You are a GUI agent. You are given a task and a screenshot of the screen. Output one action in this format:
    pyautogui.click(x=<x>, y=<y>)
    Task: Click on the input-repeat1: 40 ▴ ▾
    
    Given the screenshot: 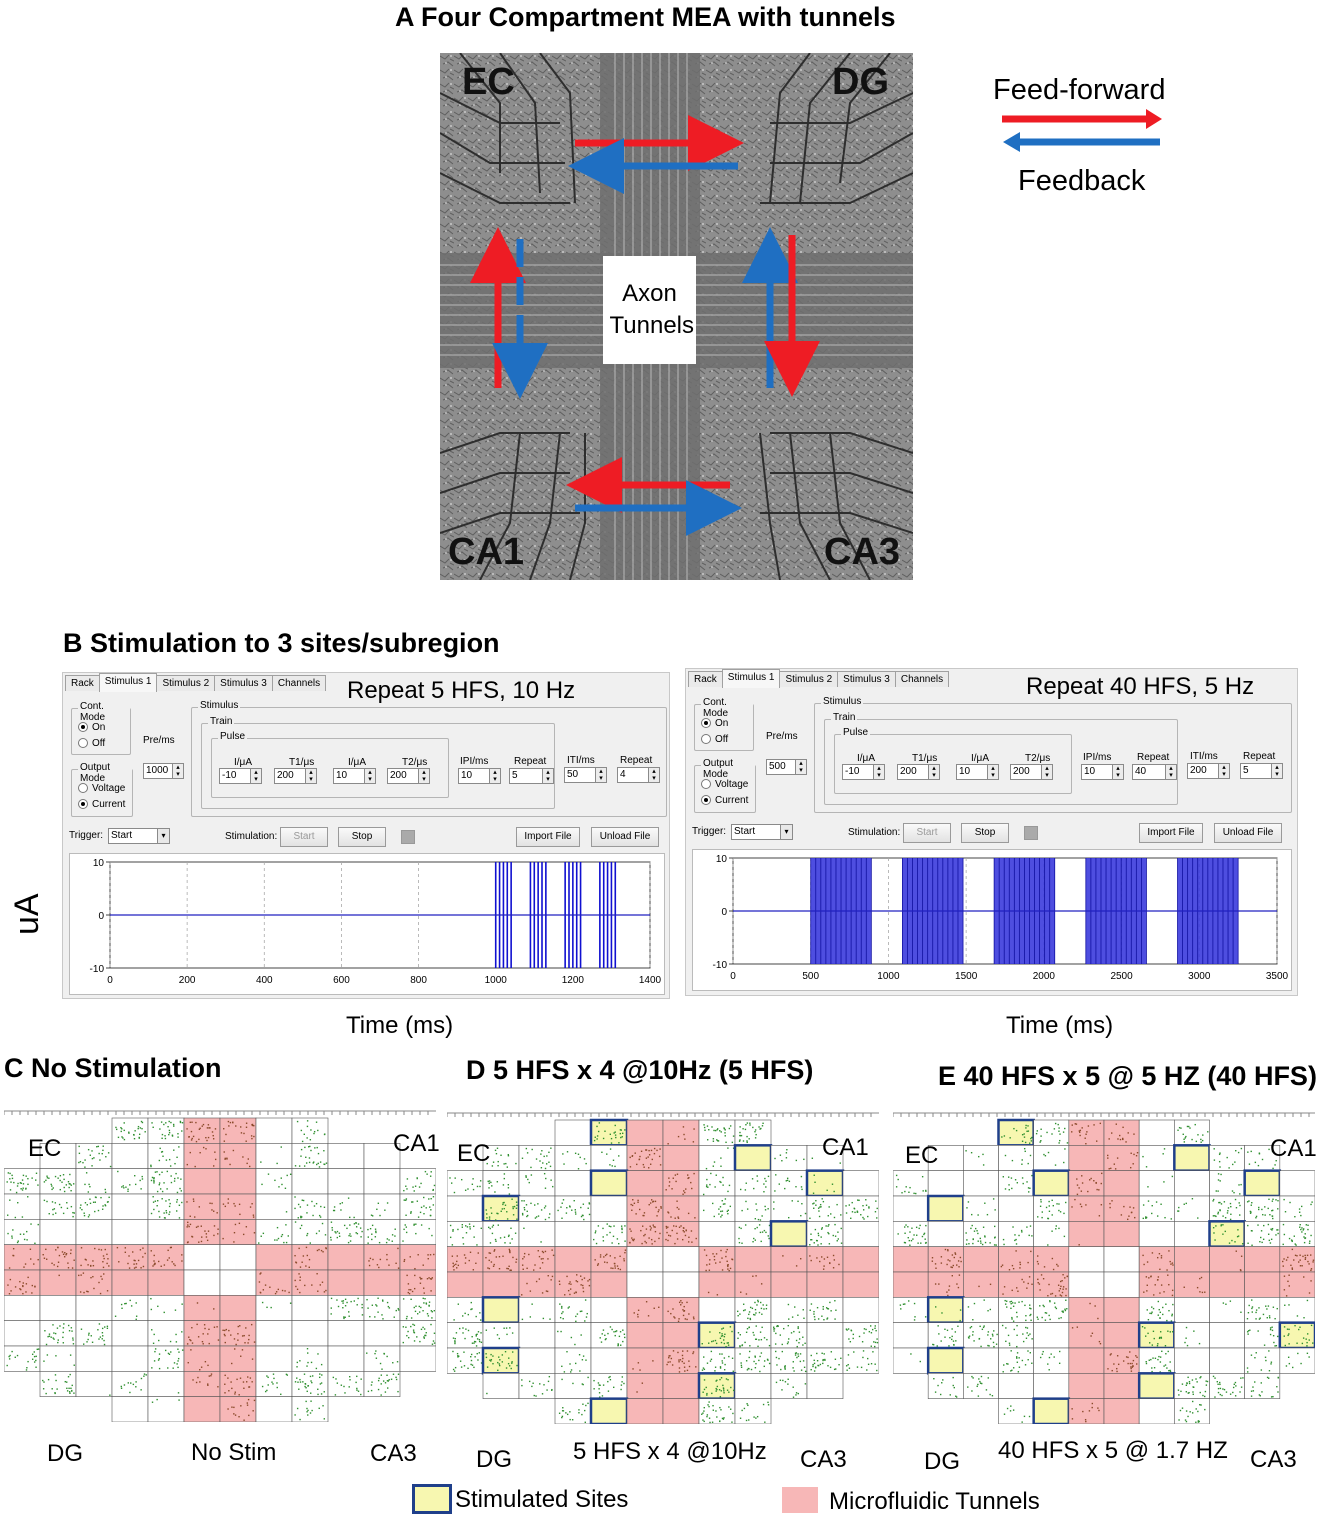 What is the action you would take?
    pyautogui.click(x=1154, y=772)
    